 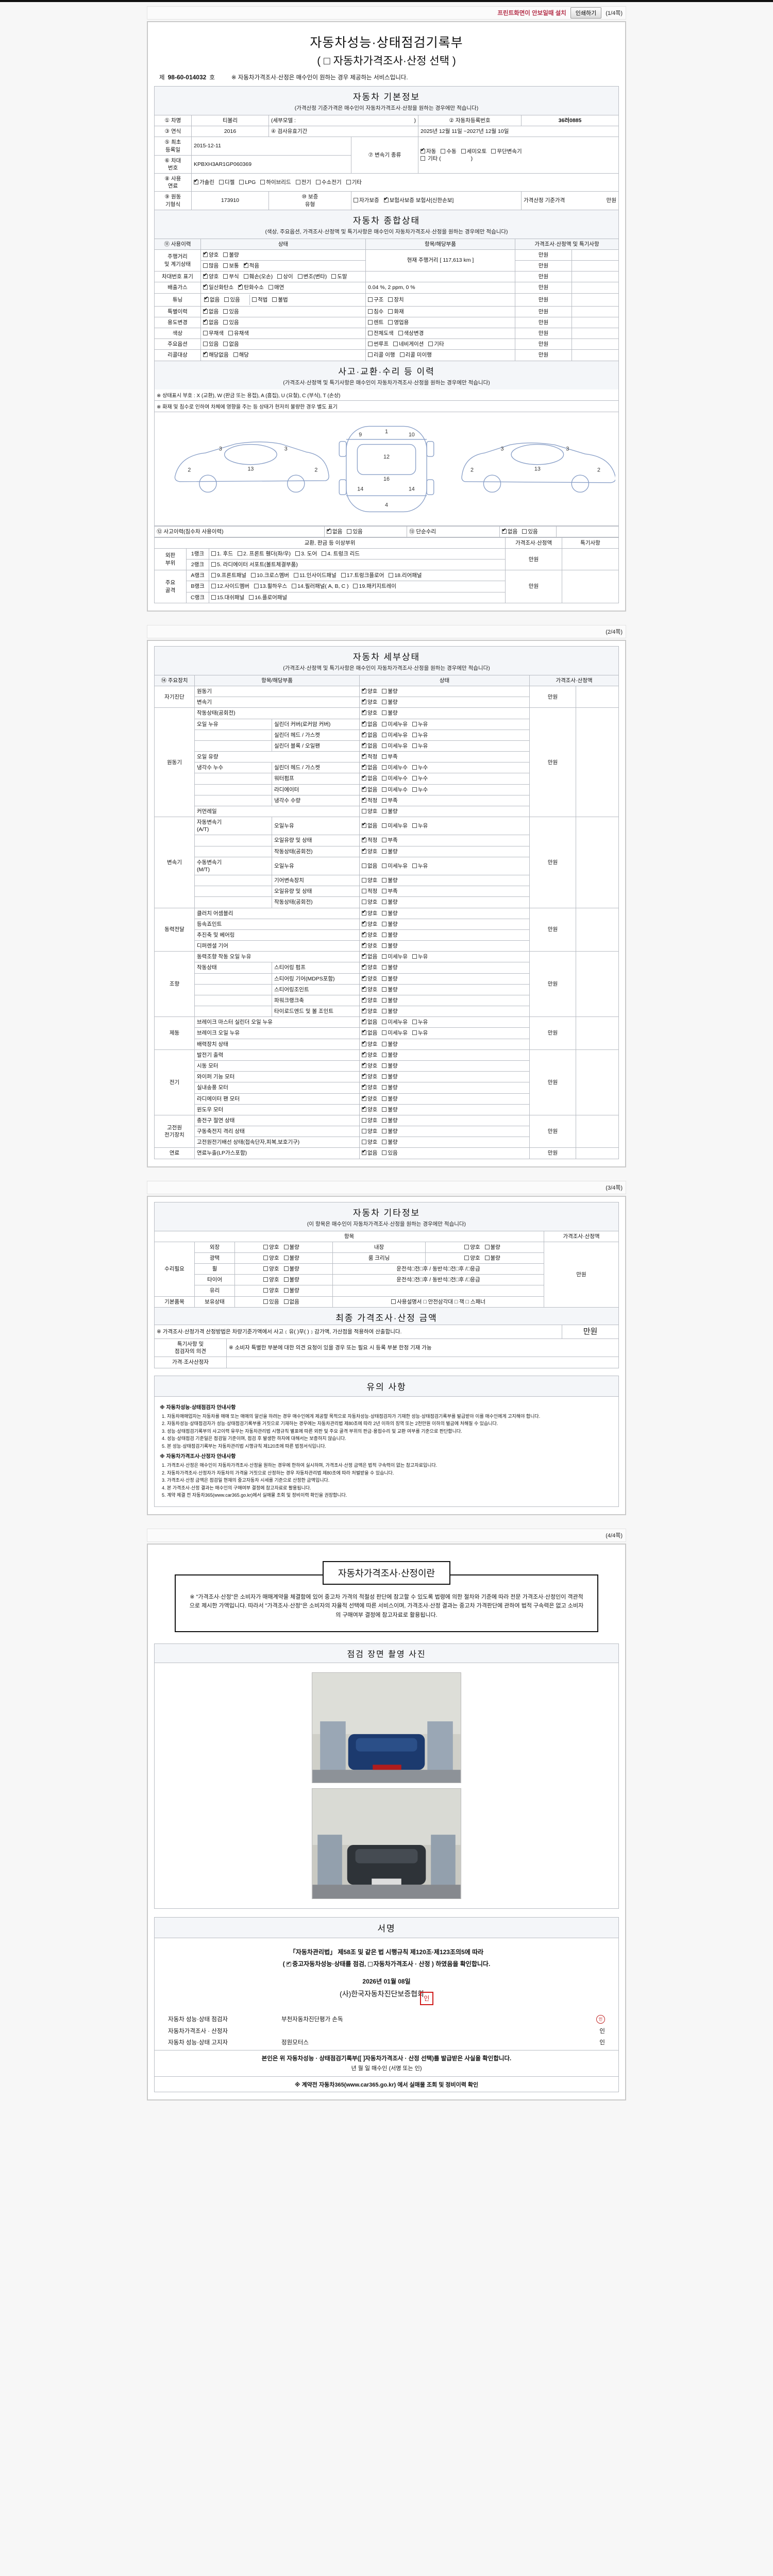 I want to click on other-a-0: 양호, so click(x=271, y=1290).